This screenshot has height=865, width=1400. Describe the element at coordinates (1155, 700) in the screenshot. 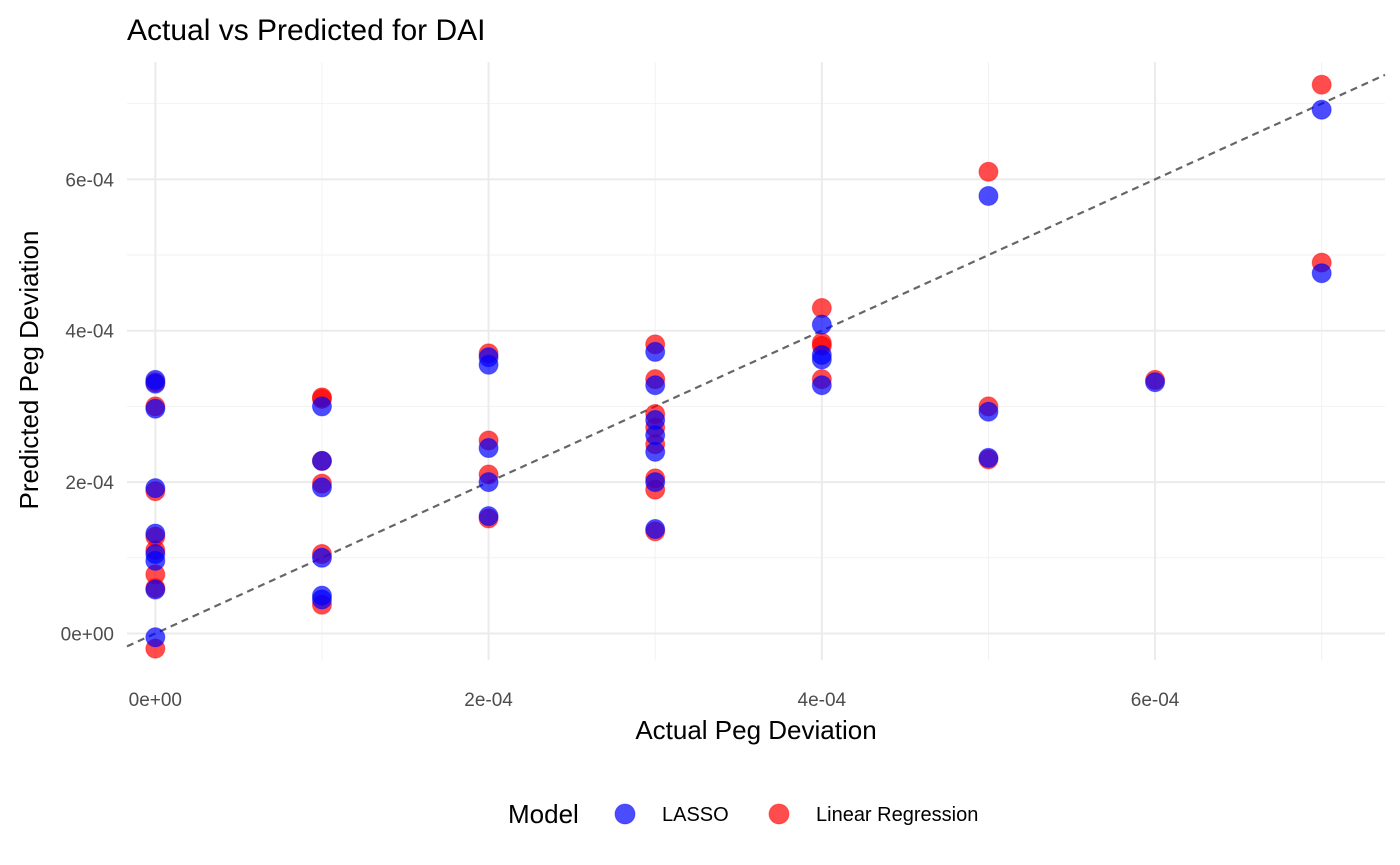

I see `x-tick-label: 6e-04` at that location.